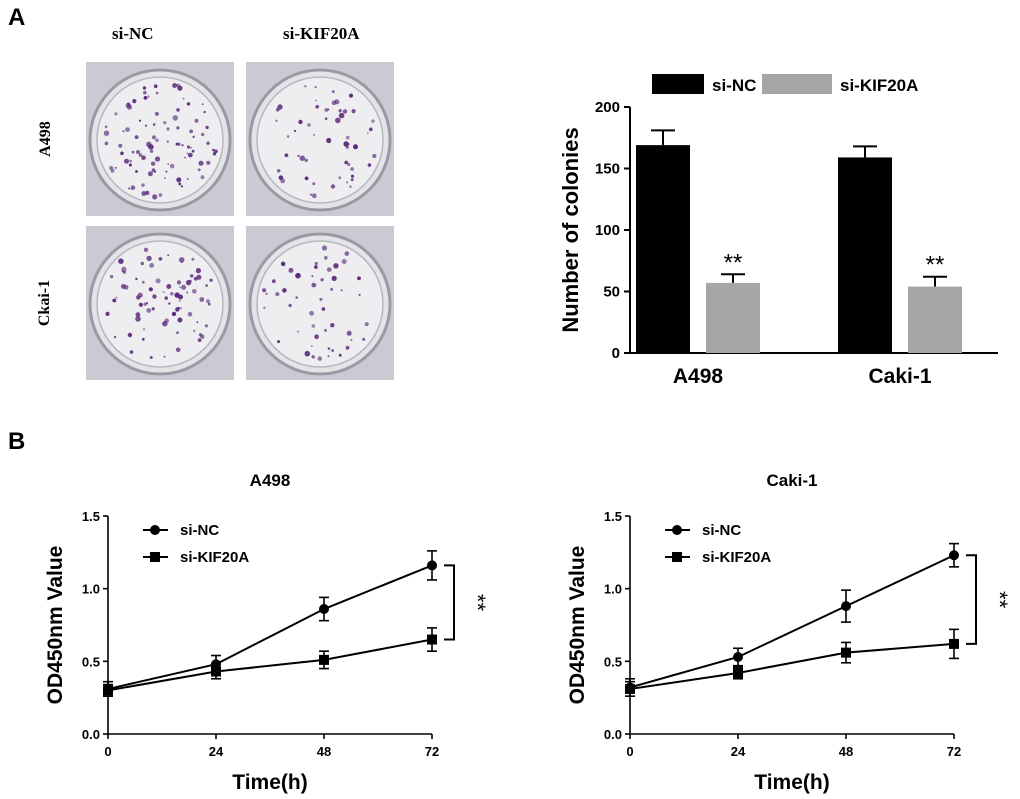 The image size is (1020, 799). Describe the element at coordinates (449, 602) in the screenshot. I see `significance-bracket` at that location.